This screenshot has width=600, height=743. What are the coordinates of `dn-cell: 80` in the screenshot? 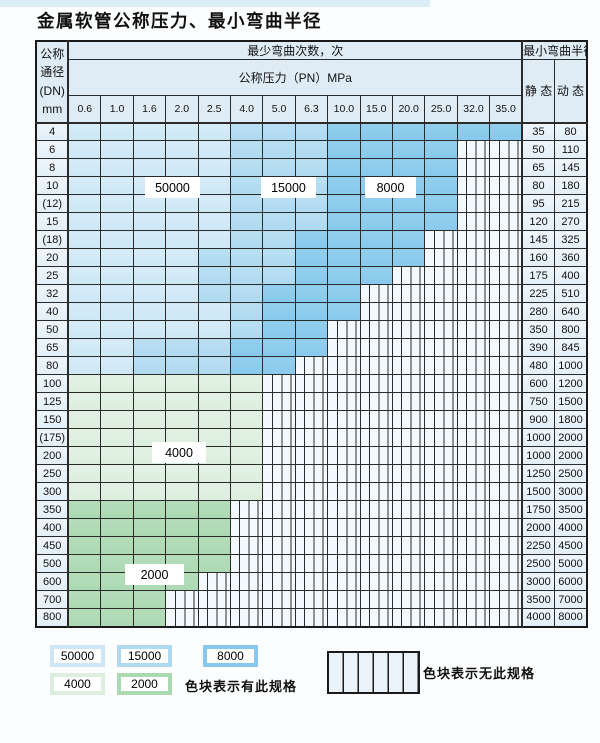 It's located at (52, 365).